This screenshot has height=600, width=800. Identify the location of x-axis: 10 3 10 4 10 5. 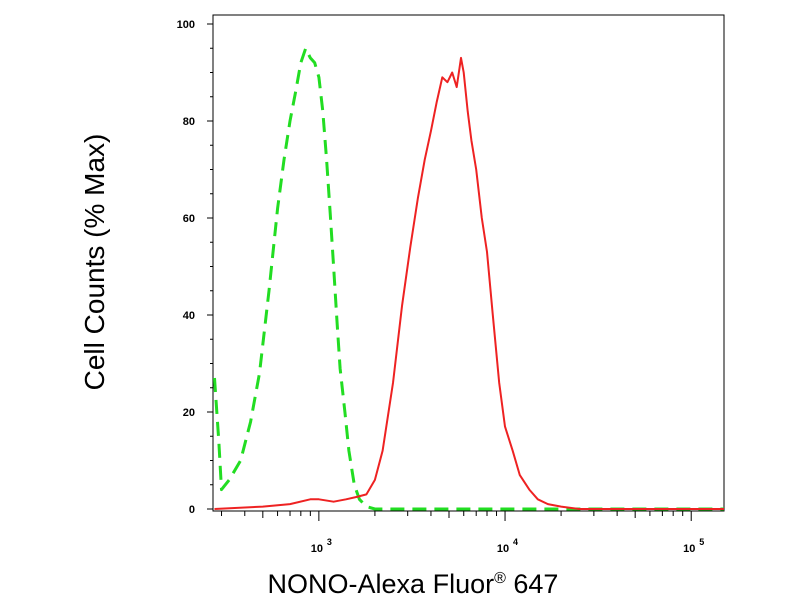
(462, 533).